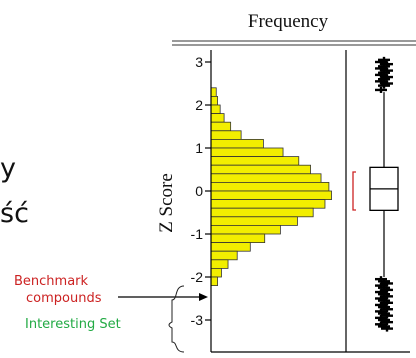  Describe the element at coordinates (288, 21) in the screenshot. I see `chart-title: Frequency` at that location.